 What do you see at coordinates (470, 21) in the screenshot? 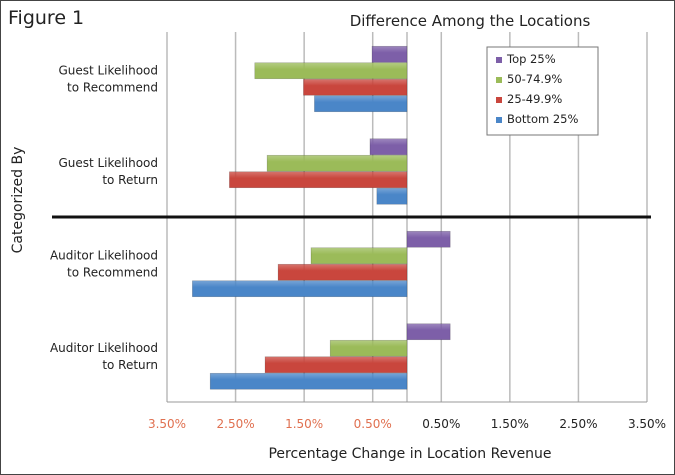
I see `chart-title: Difference Among the Locations` at bounding box center [470, 21].